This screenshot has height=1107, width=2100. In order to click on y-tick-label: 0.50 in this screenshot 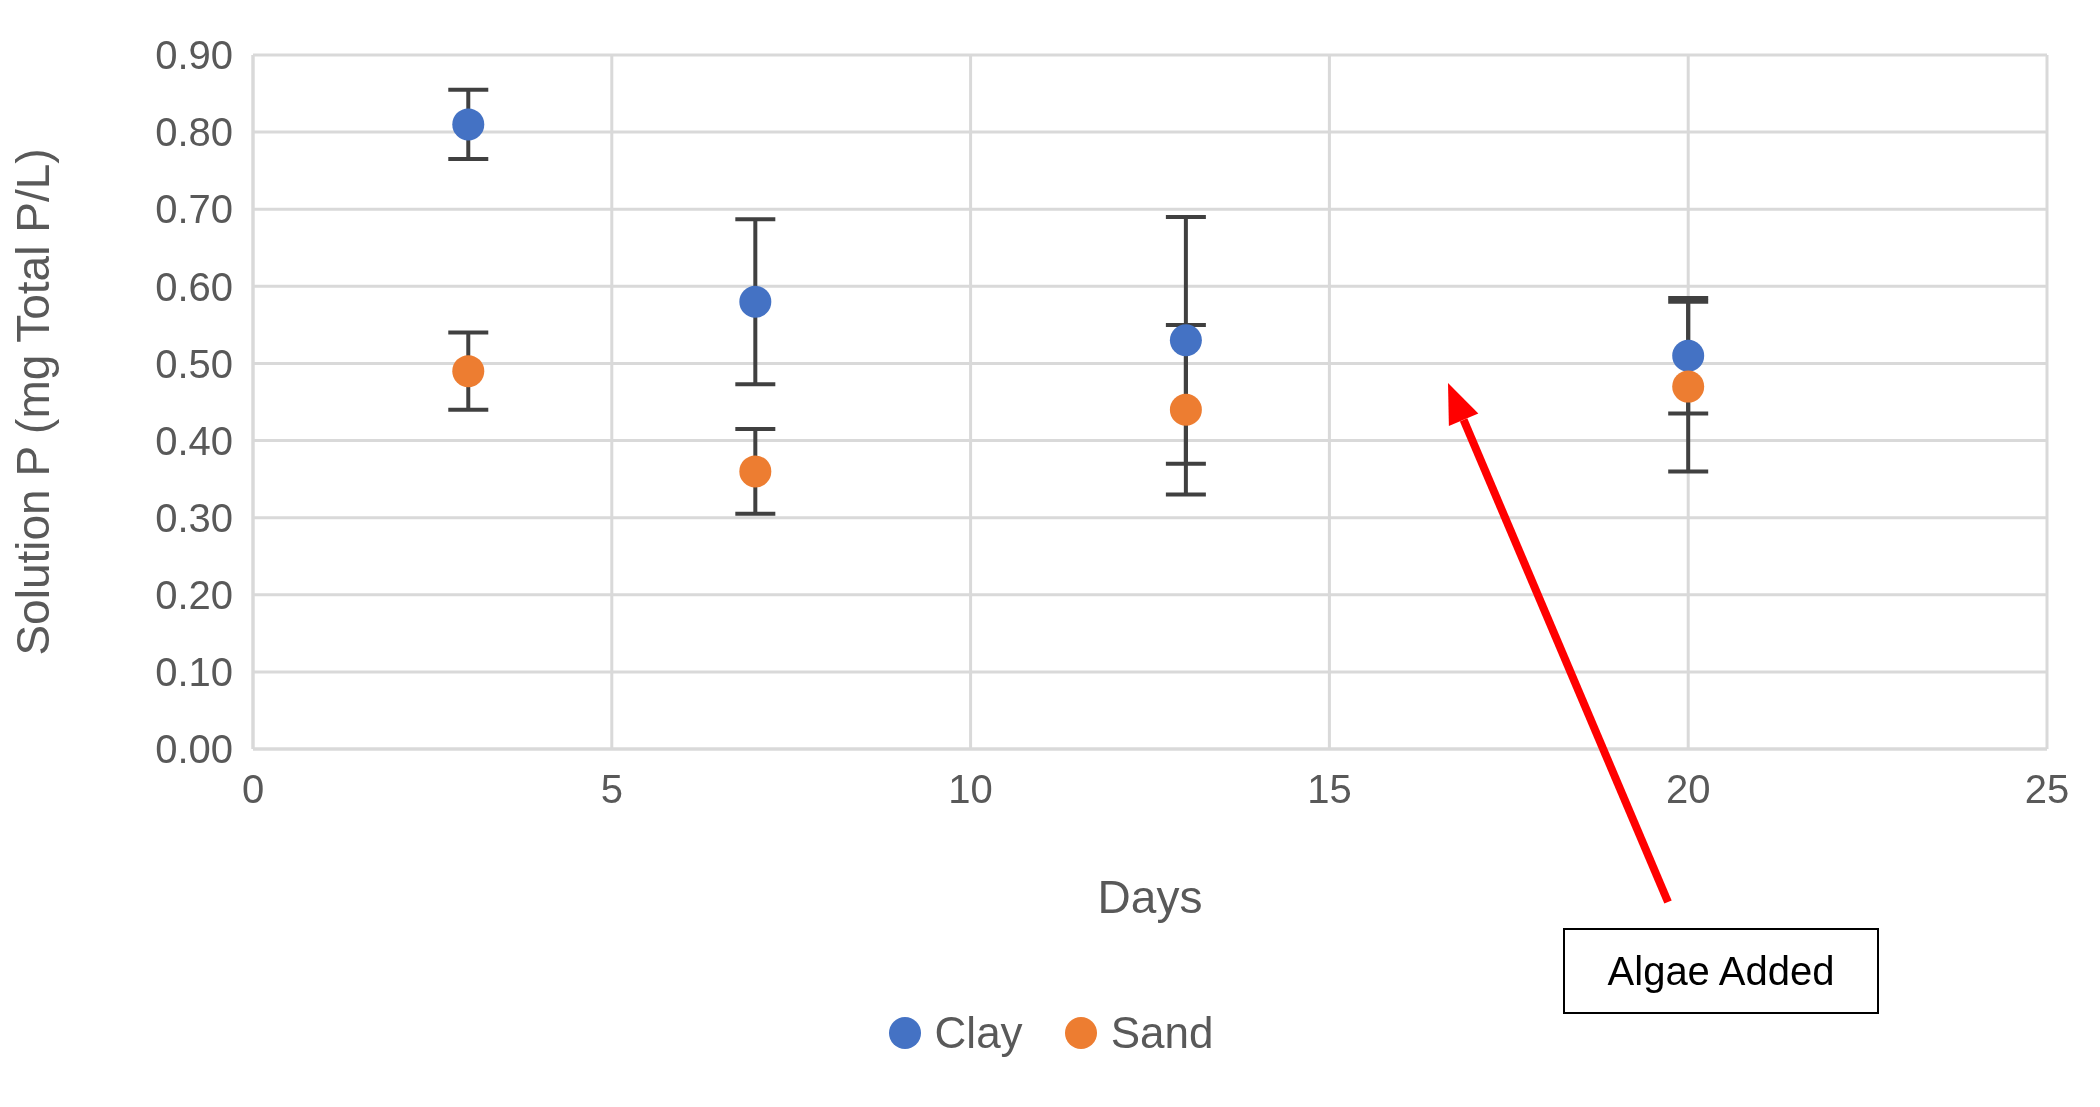, I will do `click(194, 363)`.